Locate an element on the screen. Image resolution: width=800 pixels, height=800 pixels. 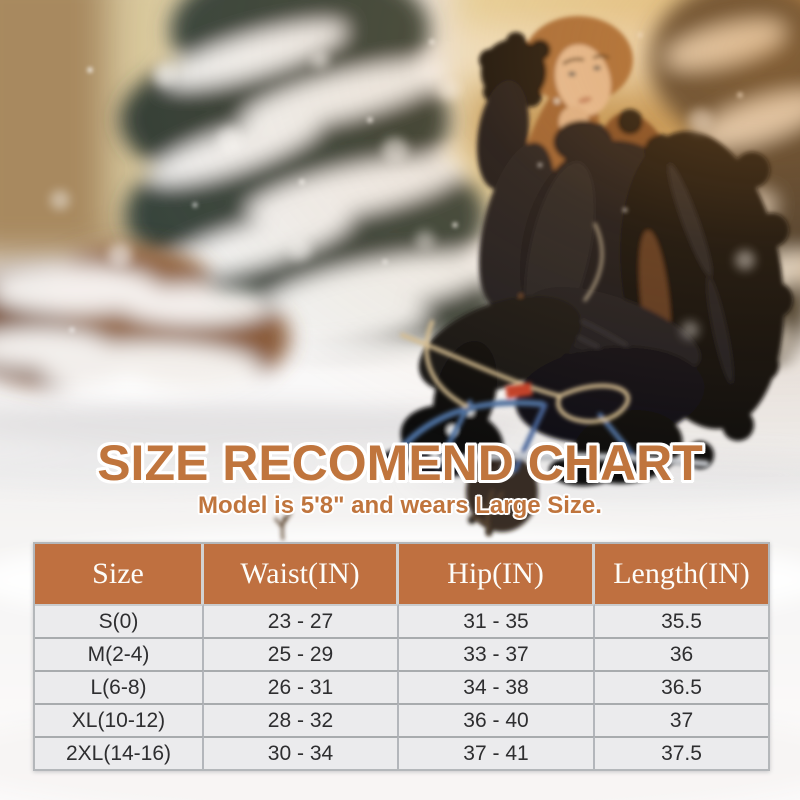
cell-hip: 31 - 35 is located at coordinates (497, 620).